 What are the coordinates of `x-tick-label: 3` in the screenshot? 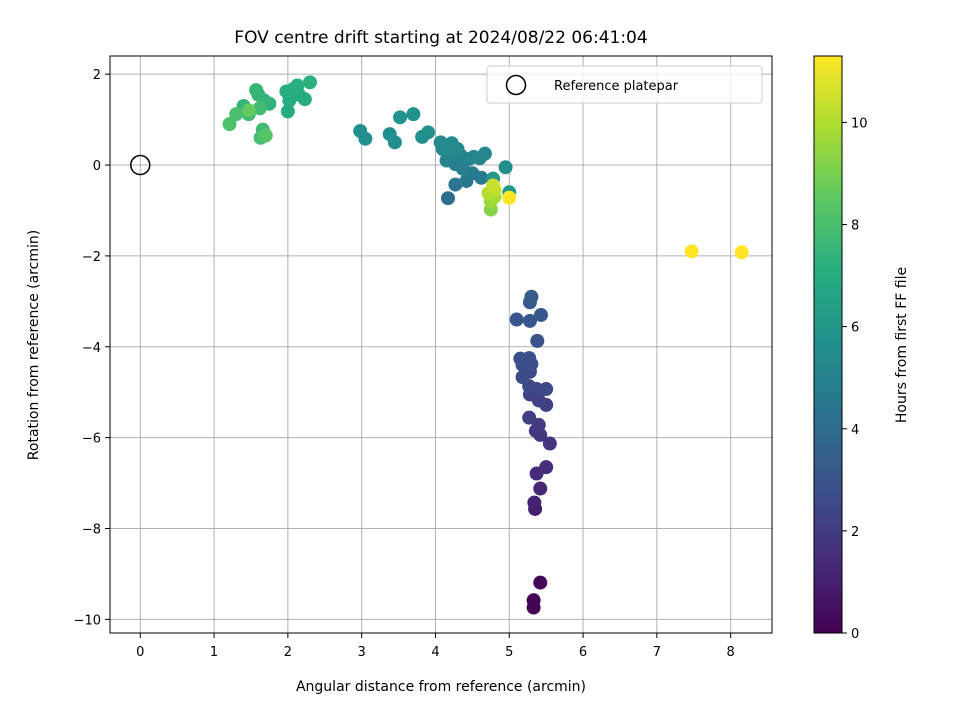 It's located at (362, 652).